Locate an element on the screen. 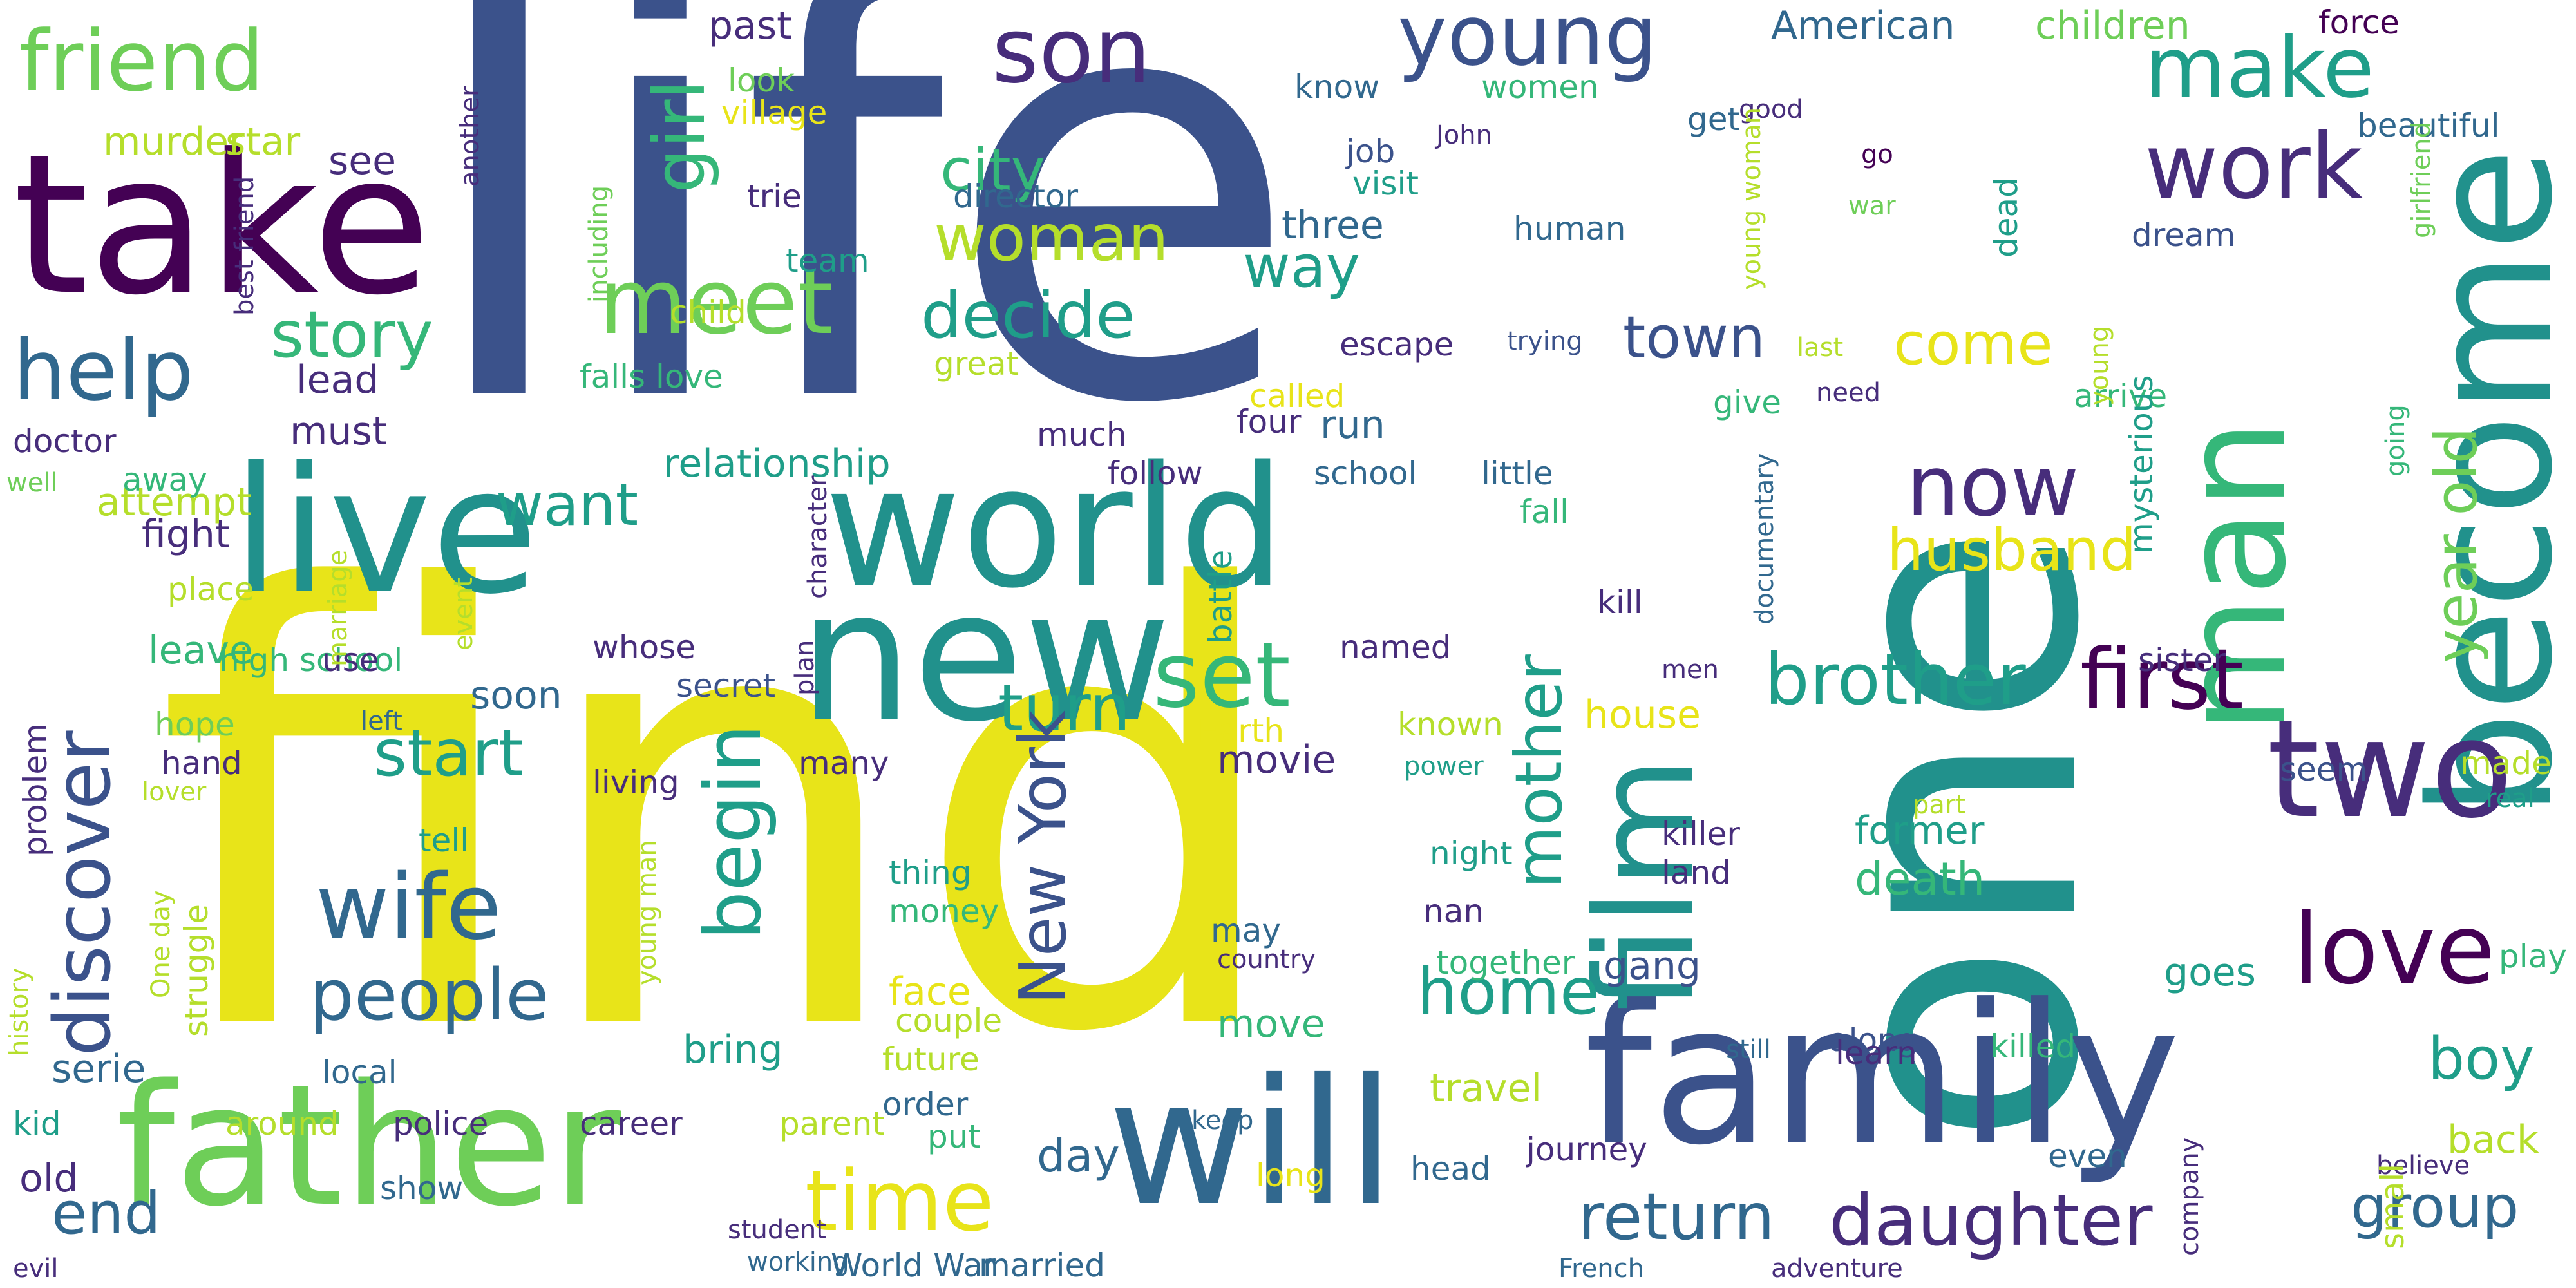  word-head: head is located at coordinates (1450, 1169).